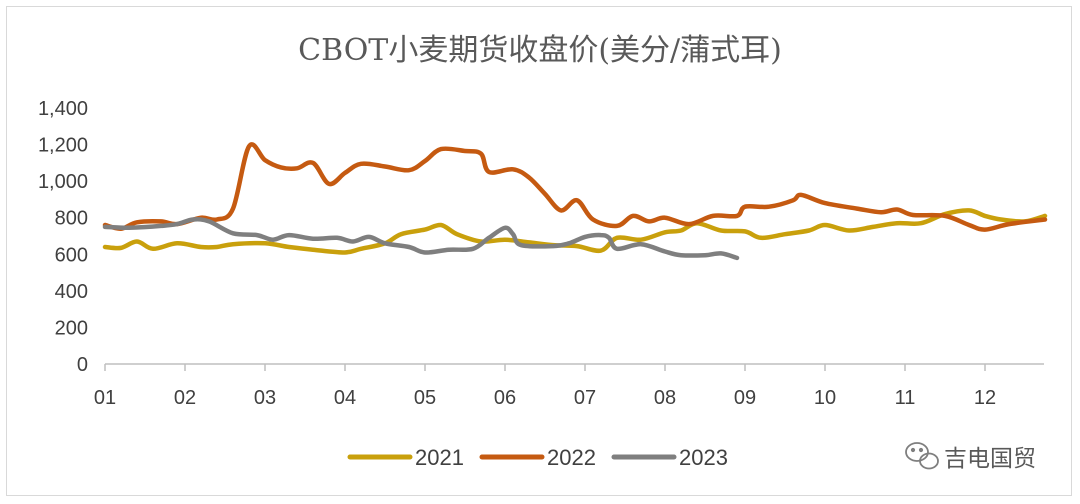  What do you see at coordinates (185, 398) in the screenshot?
I see `x-tick-label: 02` at bounding box center [185, 398].